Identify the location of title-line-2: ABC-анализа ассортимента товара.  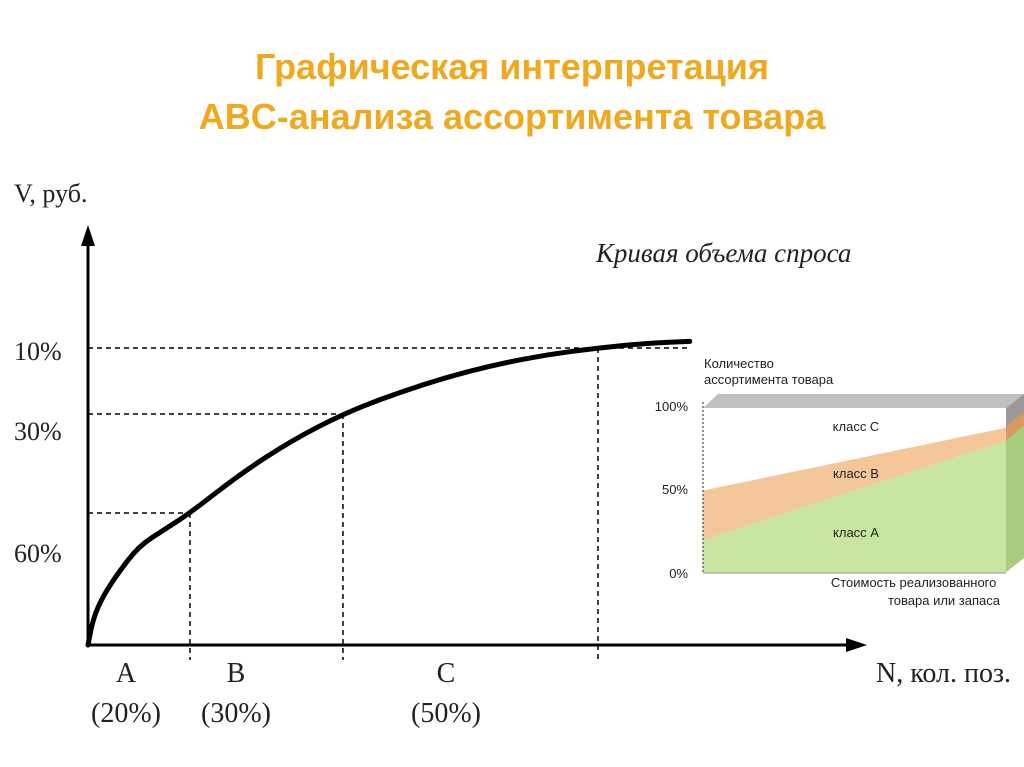
(512, 116).